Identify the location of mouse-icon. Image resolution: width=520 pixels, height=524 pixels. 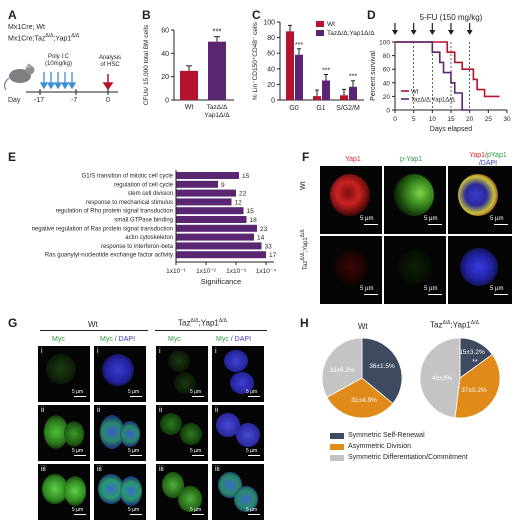
(19, 77).